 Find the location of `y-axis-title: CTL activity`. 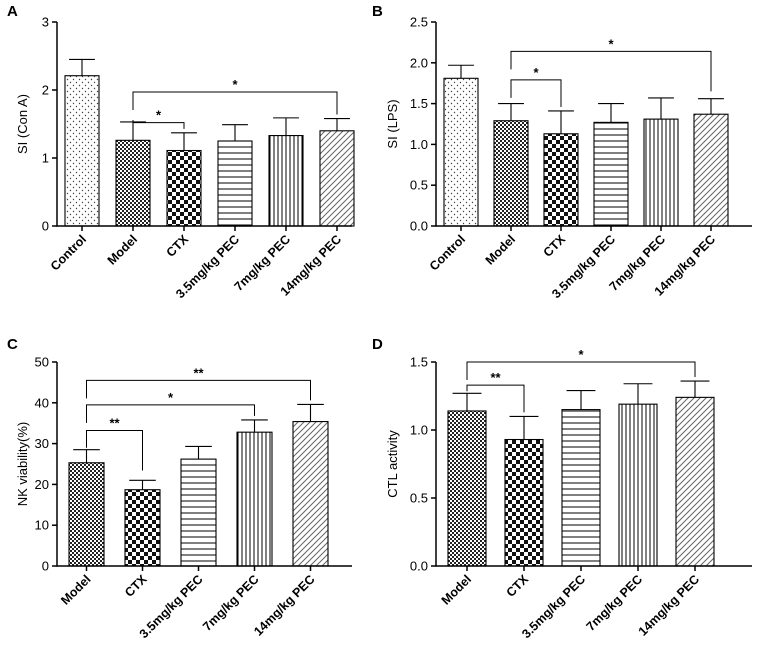

y-axis-title: CTL activity is located at coordinates (392, 464).